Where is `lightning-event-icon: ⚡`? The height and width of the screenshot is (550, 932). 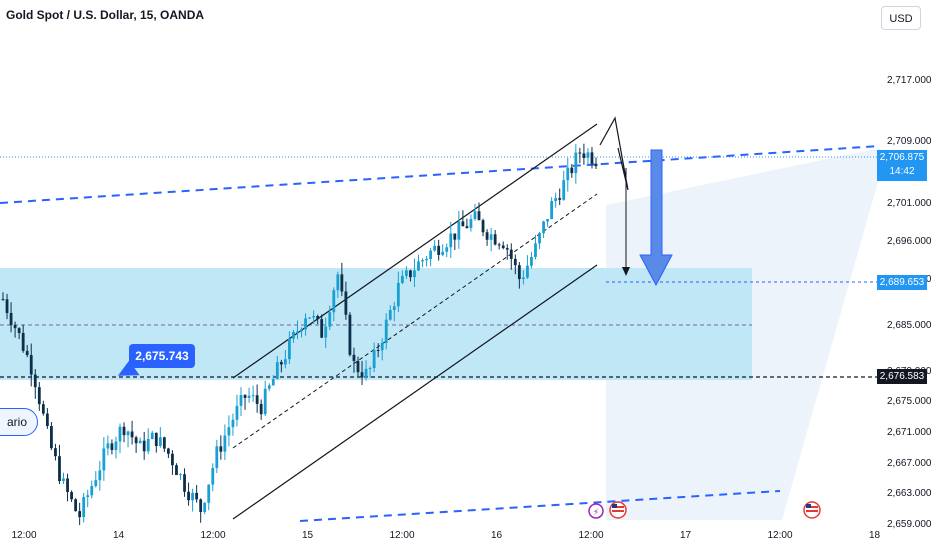 lightning-event-icon: ⚡ is located at coordinates (596, 511).